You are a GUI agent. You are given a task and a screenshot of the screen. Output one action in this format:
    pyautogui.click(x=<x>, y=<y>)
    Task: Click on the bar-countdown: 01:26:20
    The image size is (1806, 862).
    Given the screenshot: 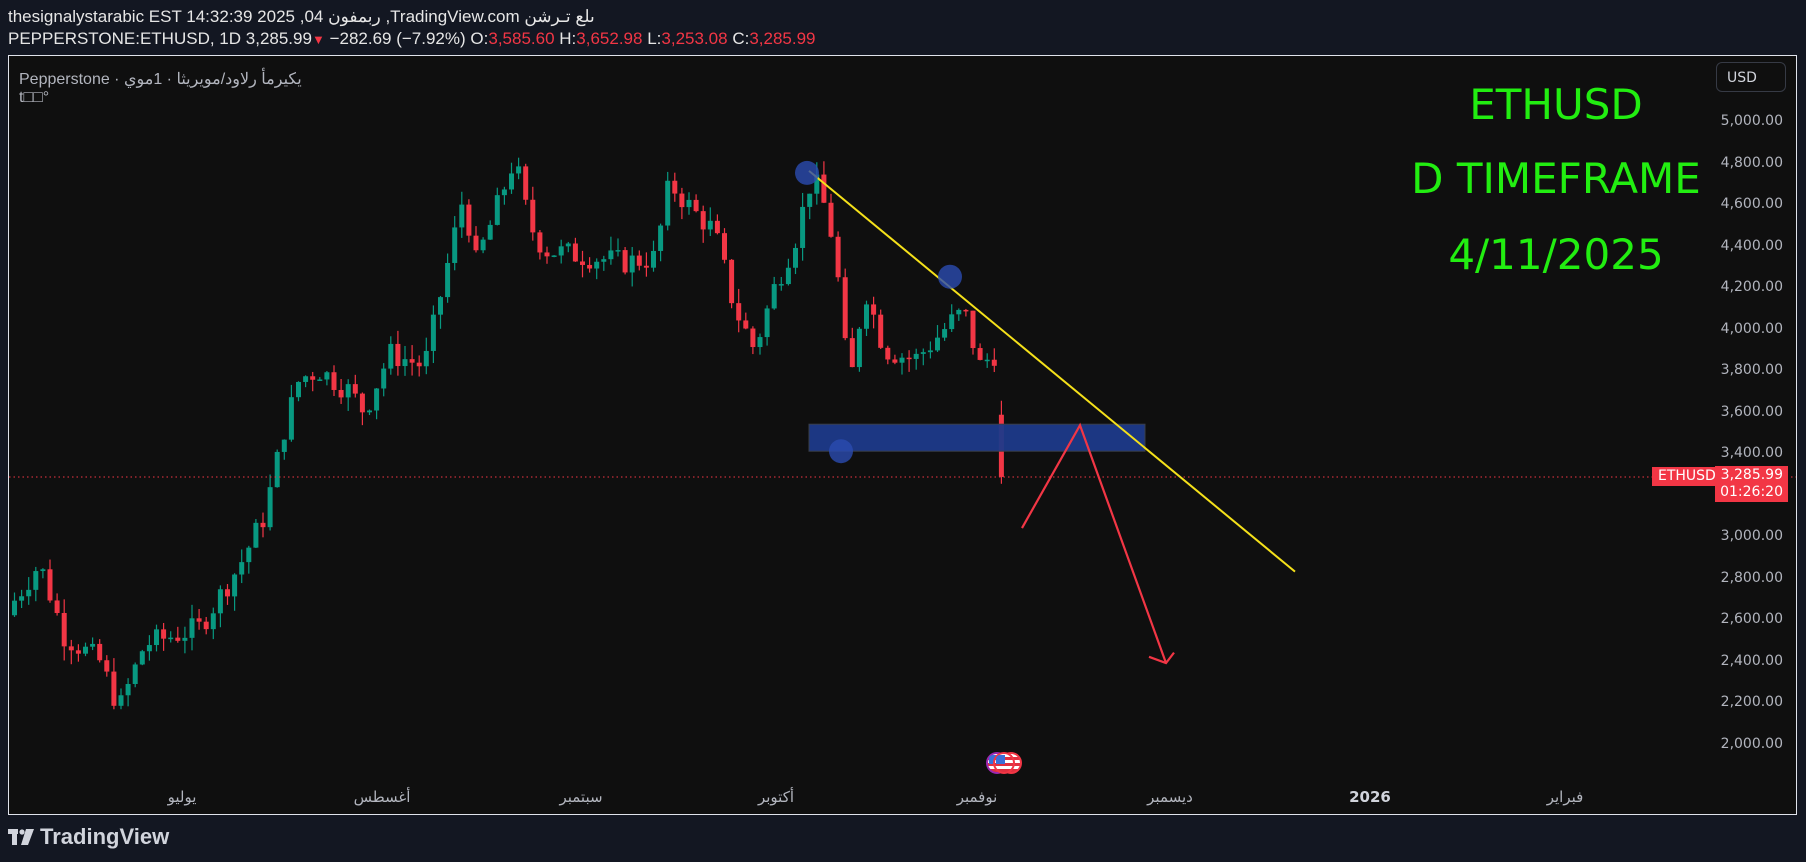 What is the action you would take?
    pyautogui.click(x=1751, y=492)
    